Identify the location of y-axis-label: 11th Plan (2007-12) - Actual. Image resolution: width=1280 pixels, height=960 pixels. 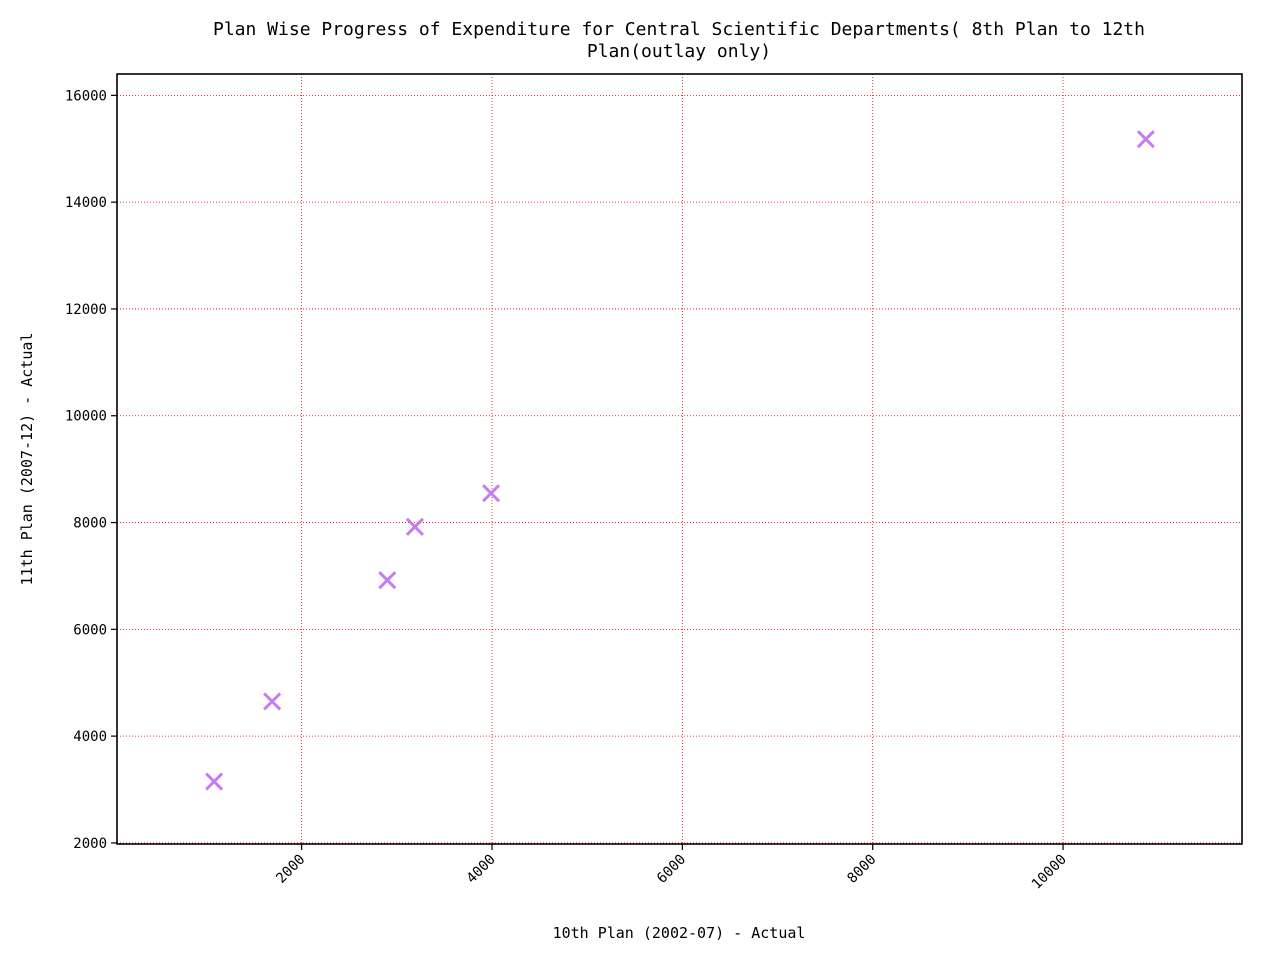
(27, 459).